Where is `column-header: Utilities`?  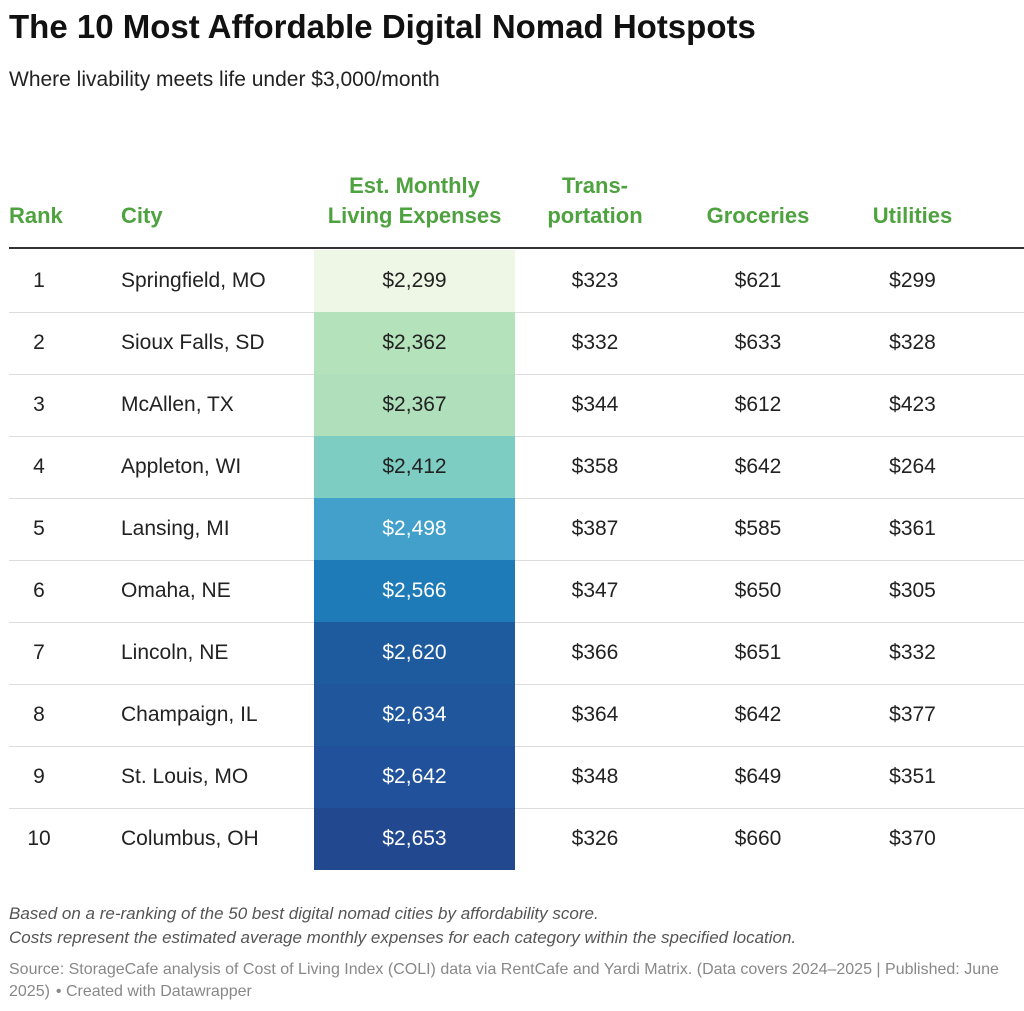 column-header: Utilities is located at coordinates (912, 215).